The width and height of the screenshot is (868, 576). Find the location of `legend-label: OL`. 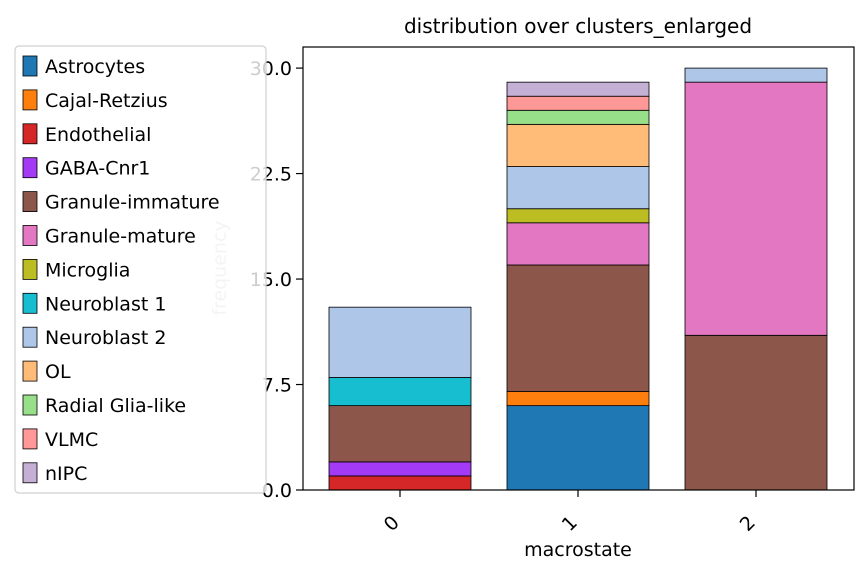

legend-label: OL is located at coordinates (58, 372).